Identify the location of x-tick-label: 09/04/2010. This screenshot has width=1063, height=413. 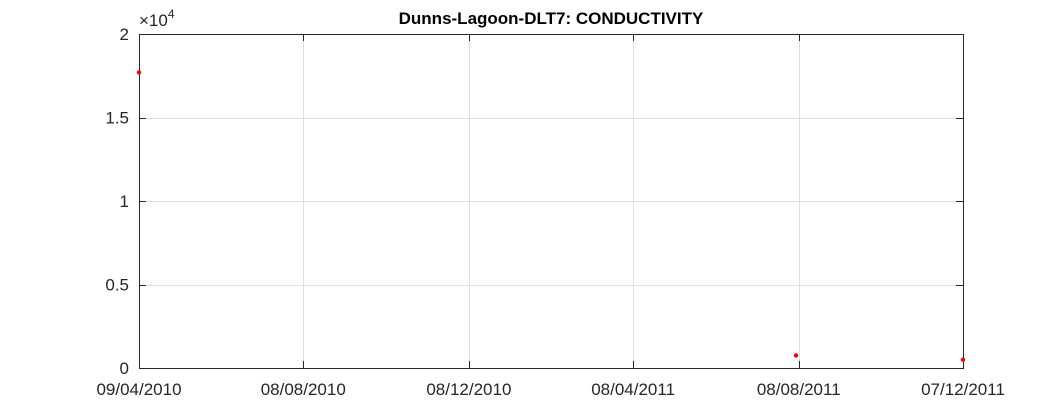
(138, 389).